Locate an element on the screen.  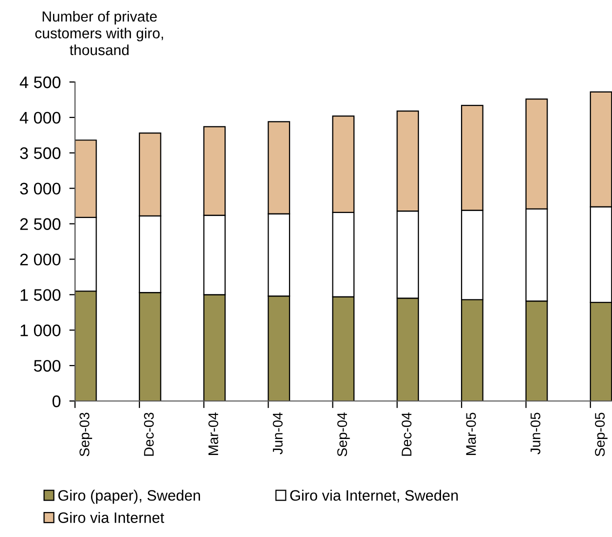
x-tick-label: Sep-04 is located at coordinates (343, 434).